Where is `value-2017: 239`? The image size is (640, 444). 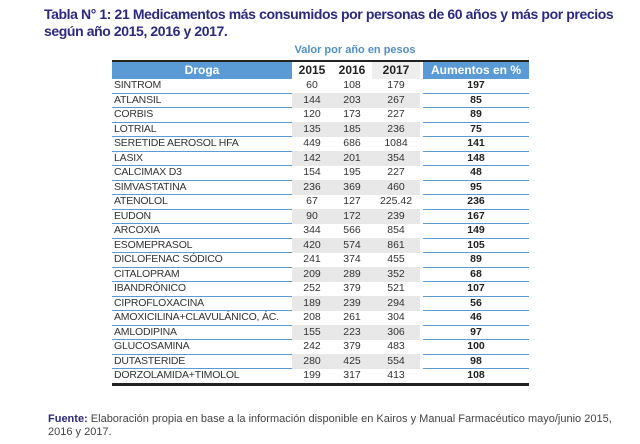 value-2017: 239 is located at coordinates (396, 216).